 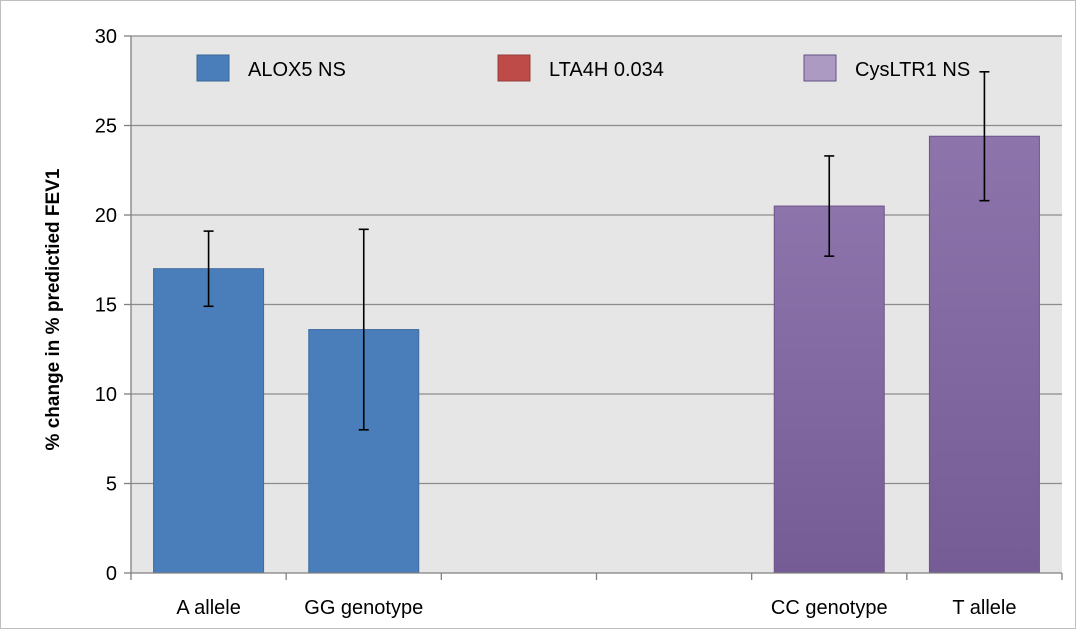 What do you see at coordinates (106, 395) in the screenshot?
I see `y-tick-label: 10` at bounding box center [106, 395].